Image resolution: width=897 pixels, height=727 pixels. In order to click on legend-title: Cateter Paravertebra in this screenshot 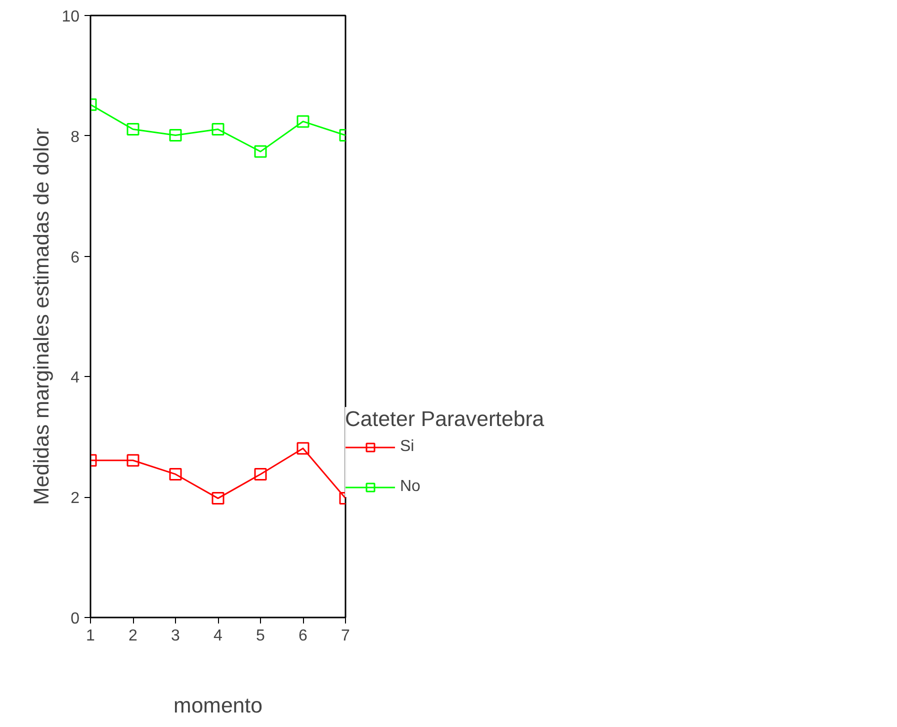, I will do `click(444, 419)`.